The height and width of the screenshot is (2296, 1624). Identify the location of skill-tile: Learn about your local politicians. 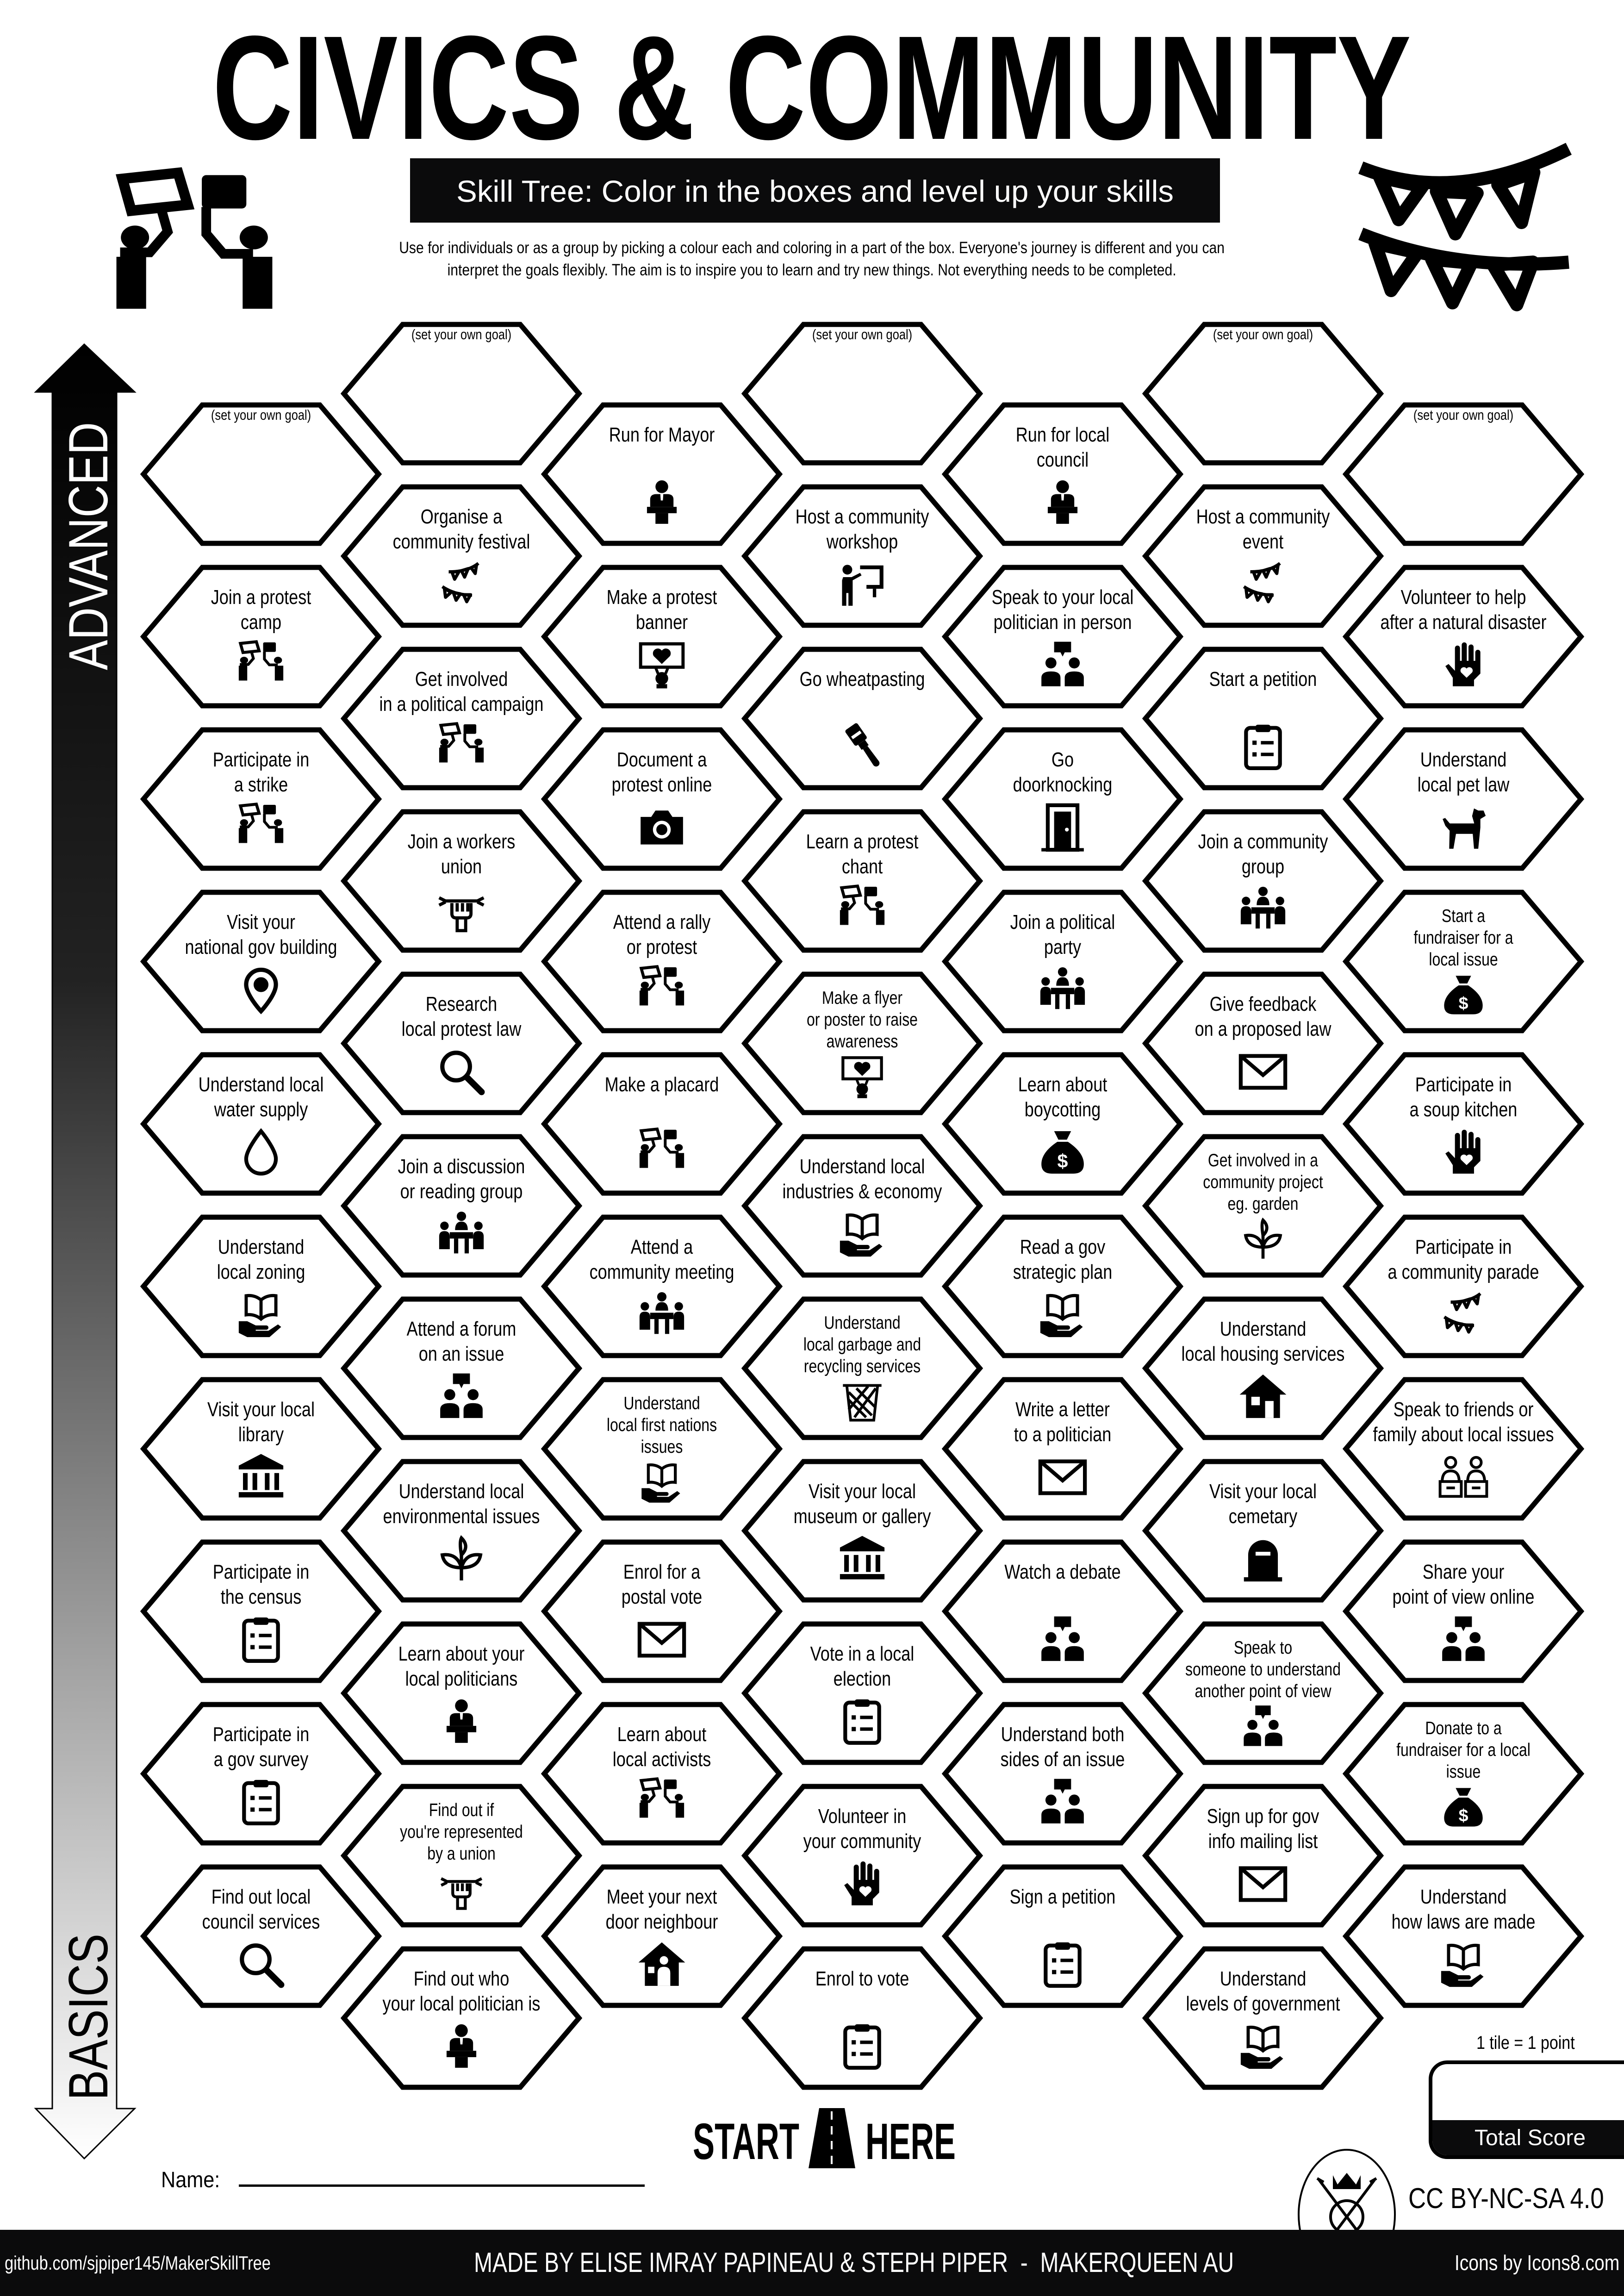
(461, 1693).